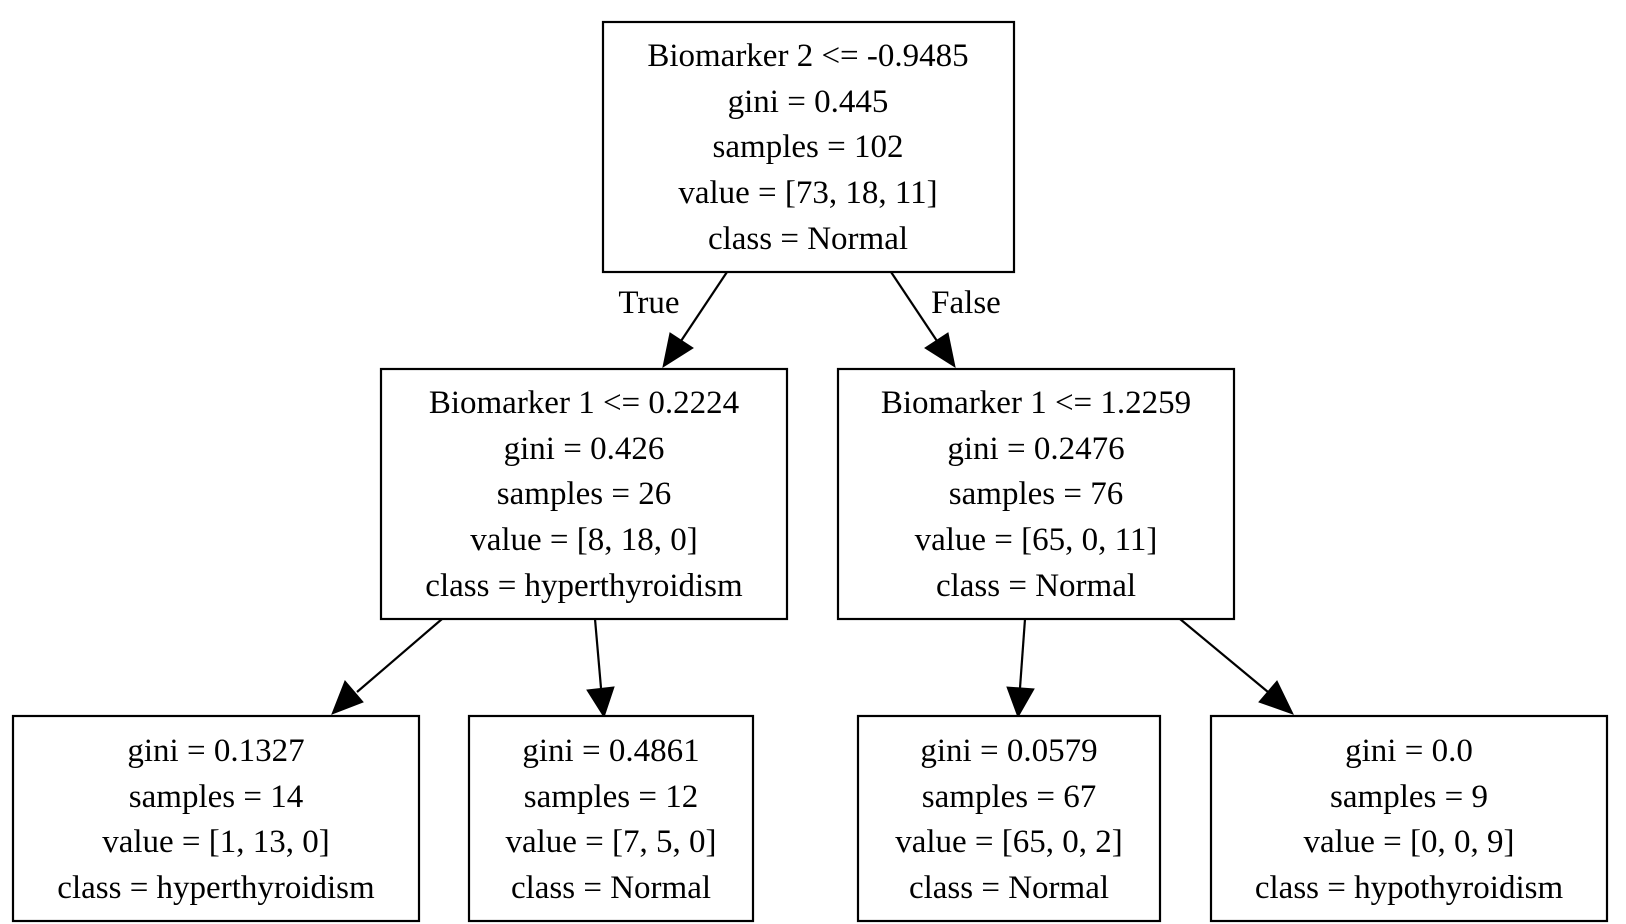 This screenshot has height=924, width=1626. What do you see at coordinates (807, 193) in the screenshot?
I see `node-value: value = [73, 18, 11]` at bounding box center [807, 193].